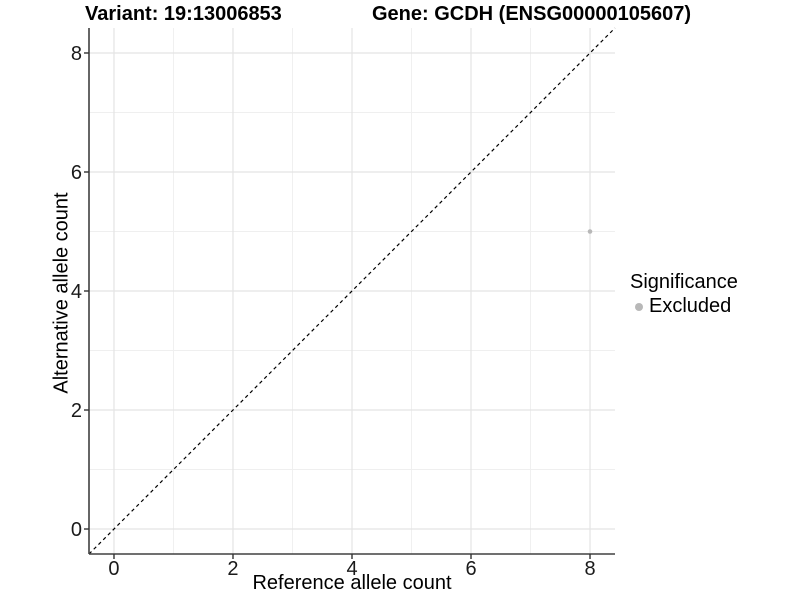  Describe the element at coordinates (232, 569) in the screenshot. I see `x-tick-label: 2` at that location.